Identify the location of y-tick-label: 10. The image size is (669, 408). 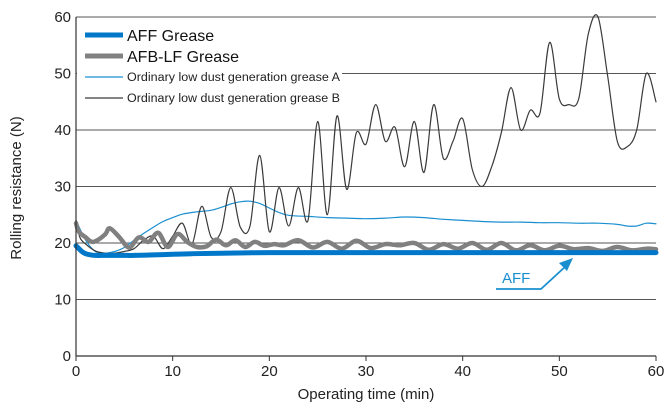
(62, 300).